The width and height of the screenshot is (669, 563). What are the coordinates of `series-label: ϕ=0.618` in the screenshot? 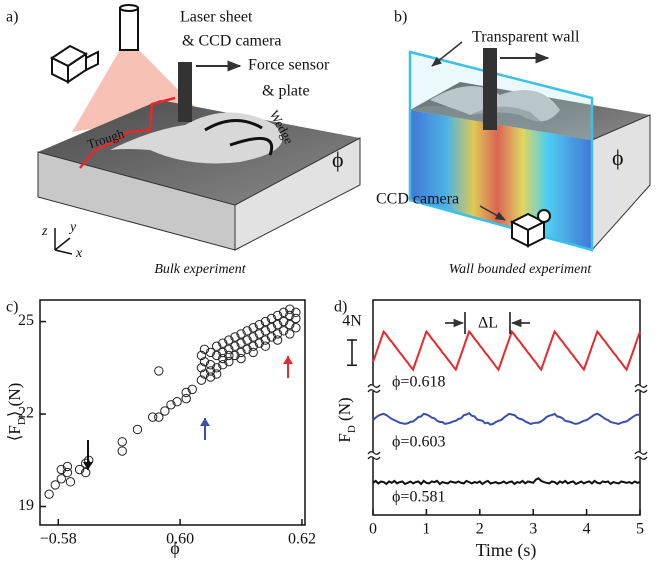 It's located at (418, 382).